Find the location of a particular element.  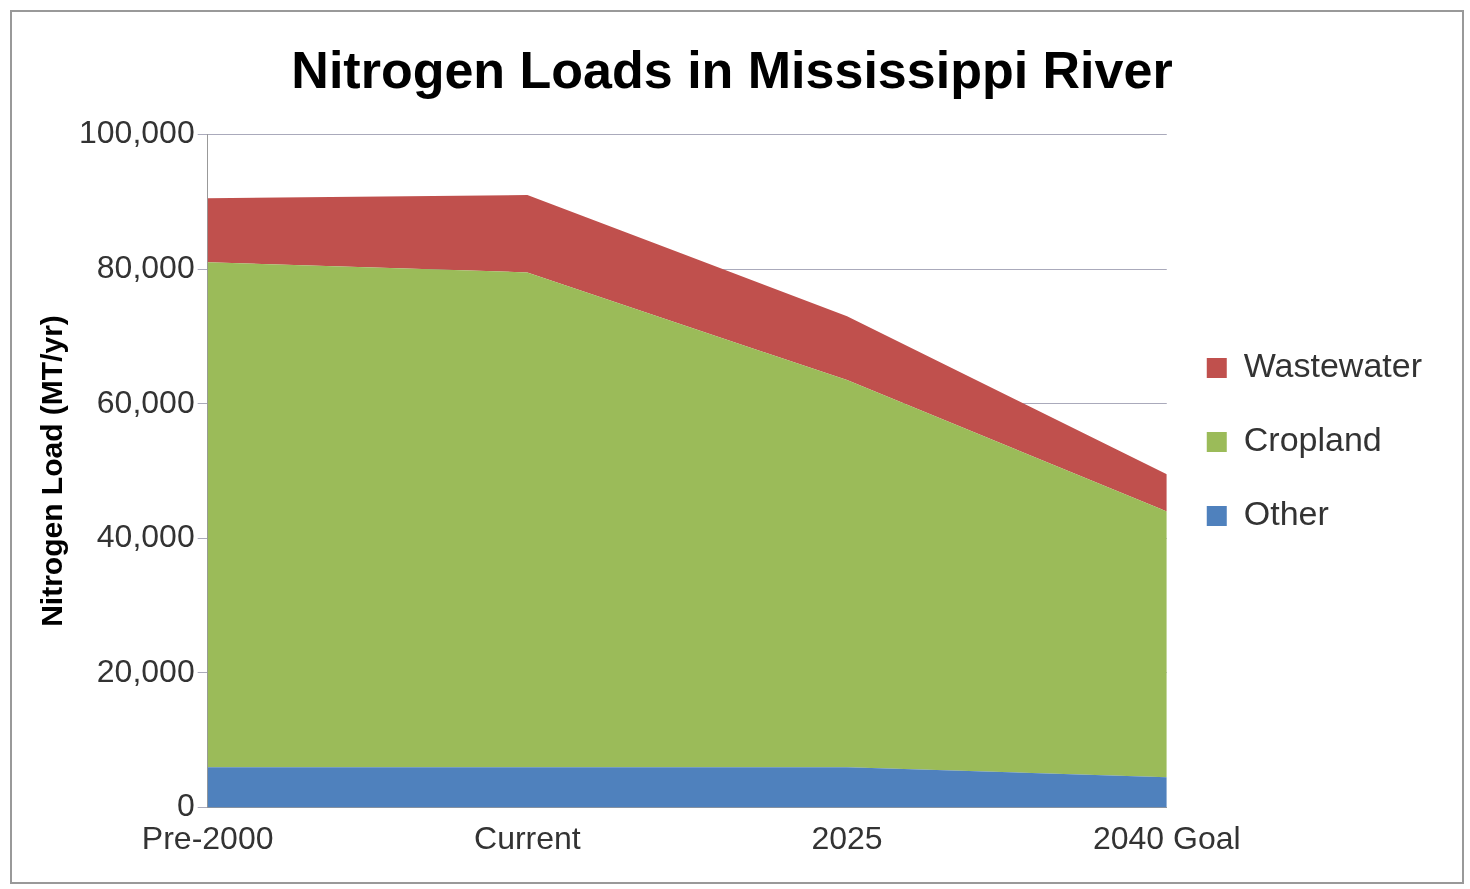

legend-label: Other is located at coordinates (1286, 513).